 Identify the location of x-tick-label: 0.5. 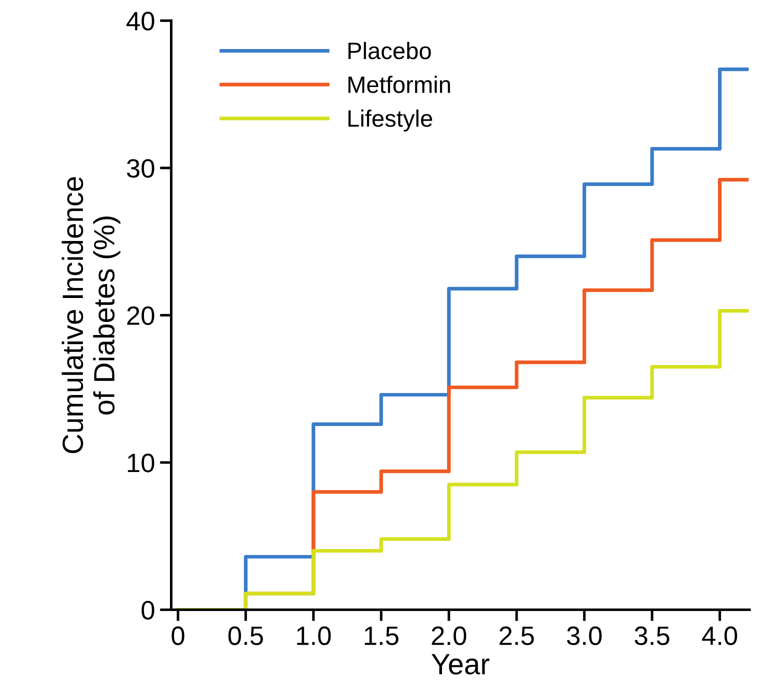
(245, 636).